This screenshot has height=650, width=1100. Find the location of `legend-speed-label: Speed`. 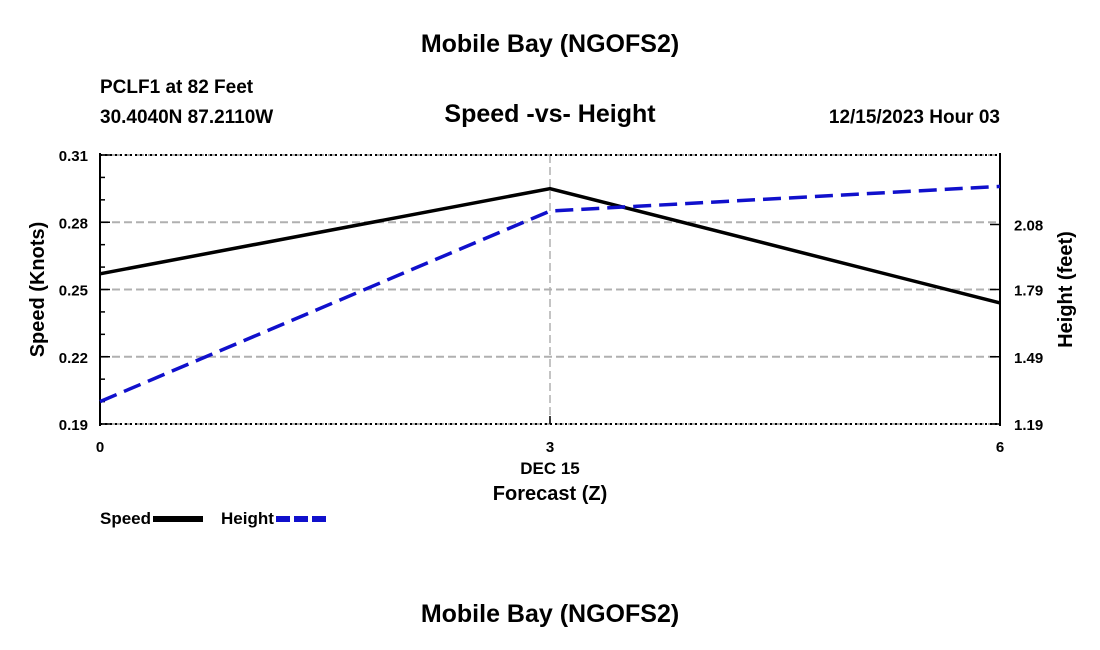

legend-speed-label: Speed is located at coordinates (126, 518).